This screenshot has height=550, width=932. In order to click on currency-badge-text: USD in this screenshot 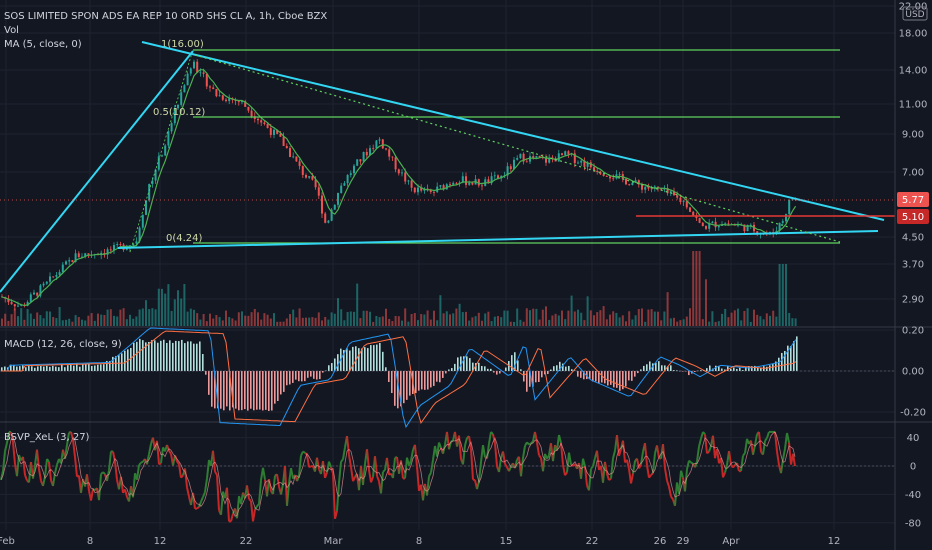, I will do `click(914, 15)`.